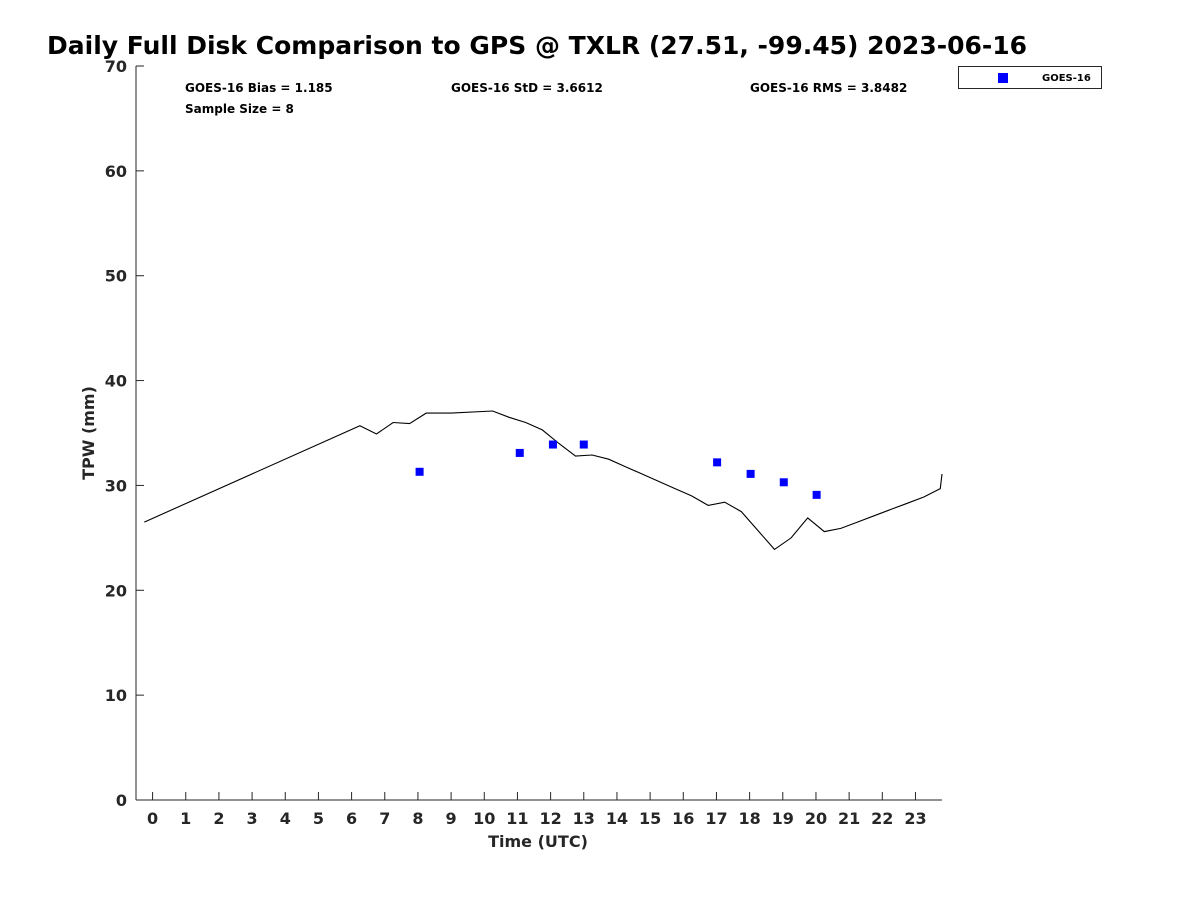  What do you see at coordinates (1066, 78) in the screenshot?
I see `legend-label: GOES-16` at bounding box center [1066, 78].